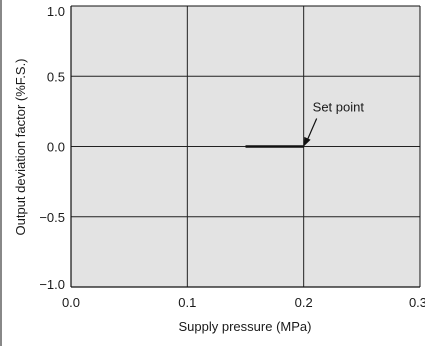 This screenshot has width=425, height=346. Describe the element at coordinates (417, 302) in the screenshot. I see `x-tick-label: 0.3` at that location.